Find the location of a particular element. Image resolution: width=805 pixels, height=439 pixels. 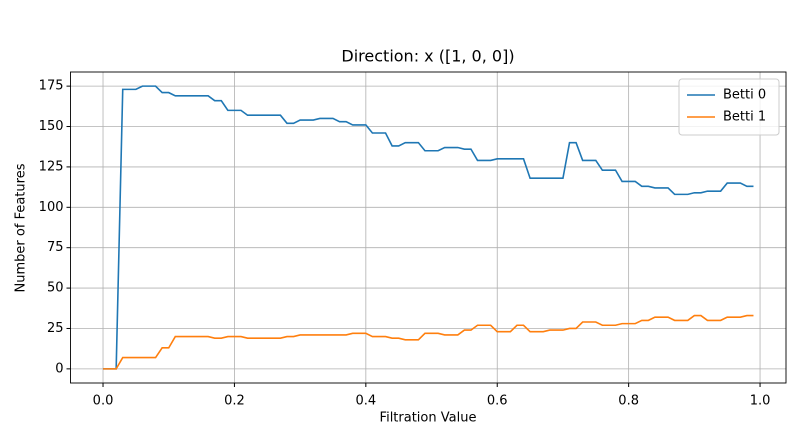

x-tick-label: 1.0 is located at coordinates (760, 401).